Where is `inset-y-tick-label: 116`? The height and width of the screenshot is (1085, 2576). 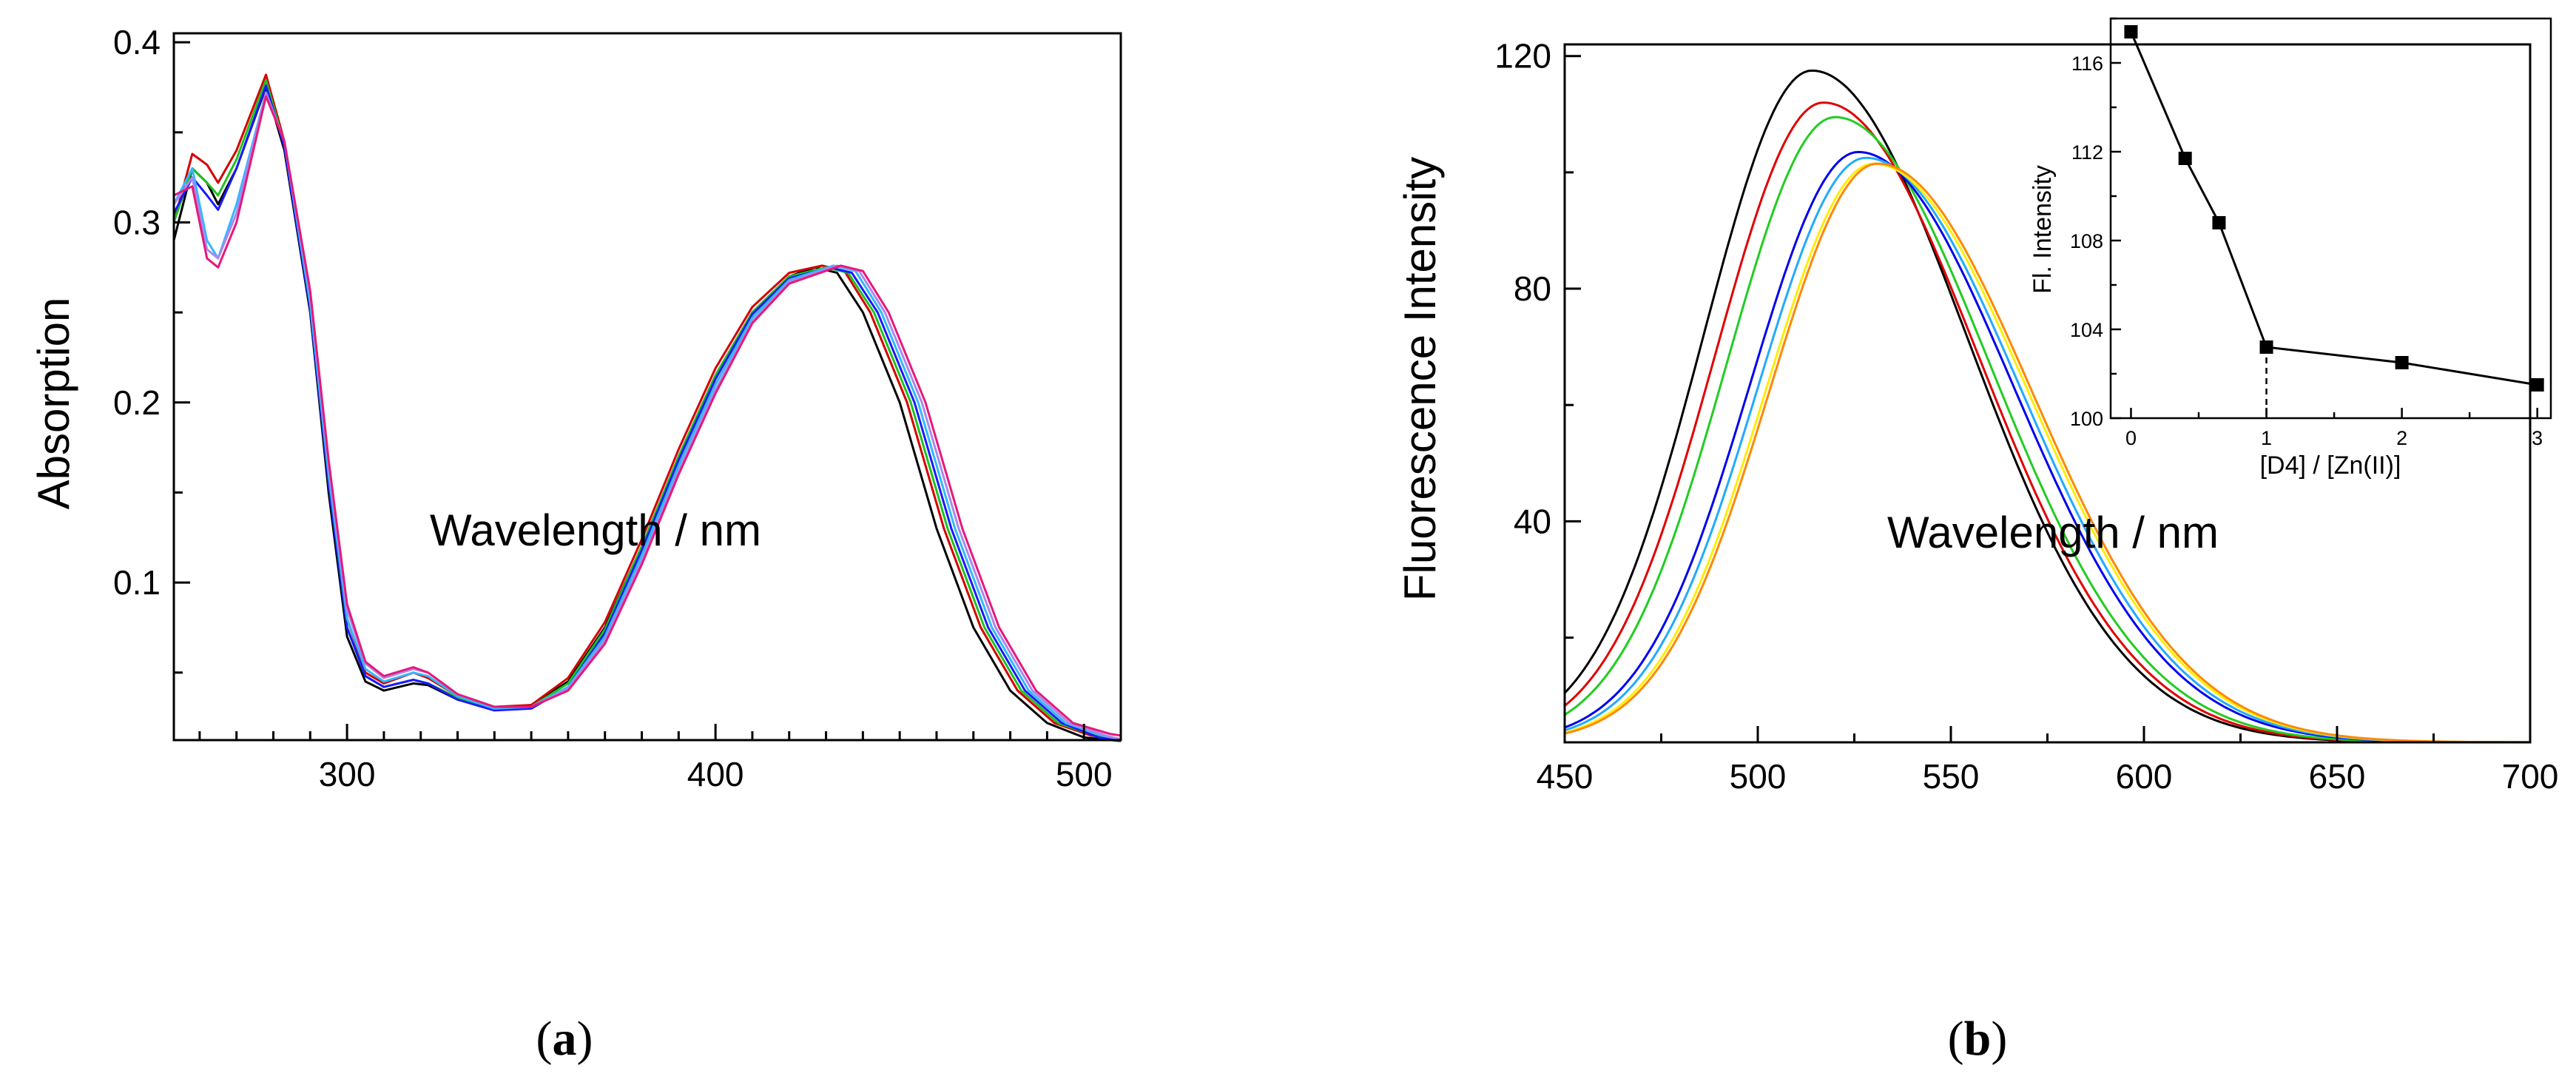 inset-y-tick-label: 116 is located at coordinates (2087, 64).